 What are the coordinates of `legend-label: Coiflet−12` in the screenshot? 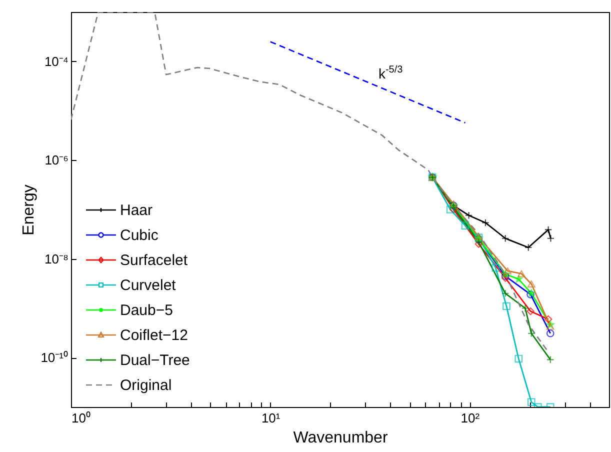 It's located at (154, 335).